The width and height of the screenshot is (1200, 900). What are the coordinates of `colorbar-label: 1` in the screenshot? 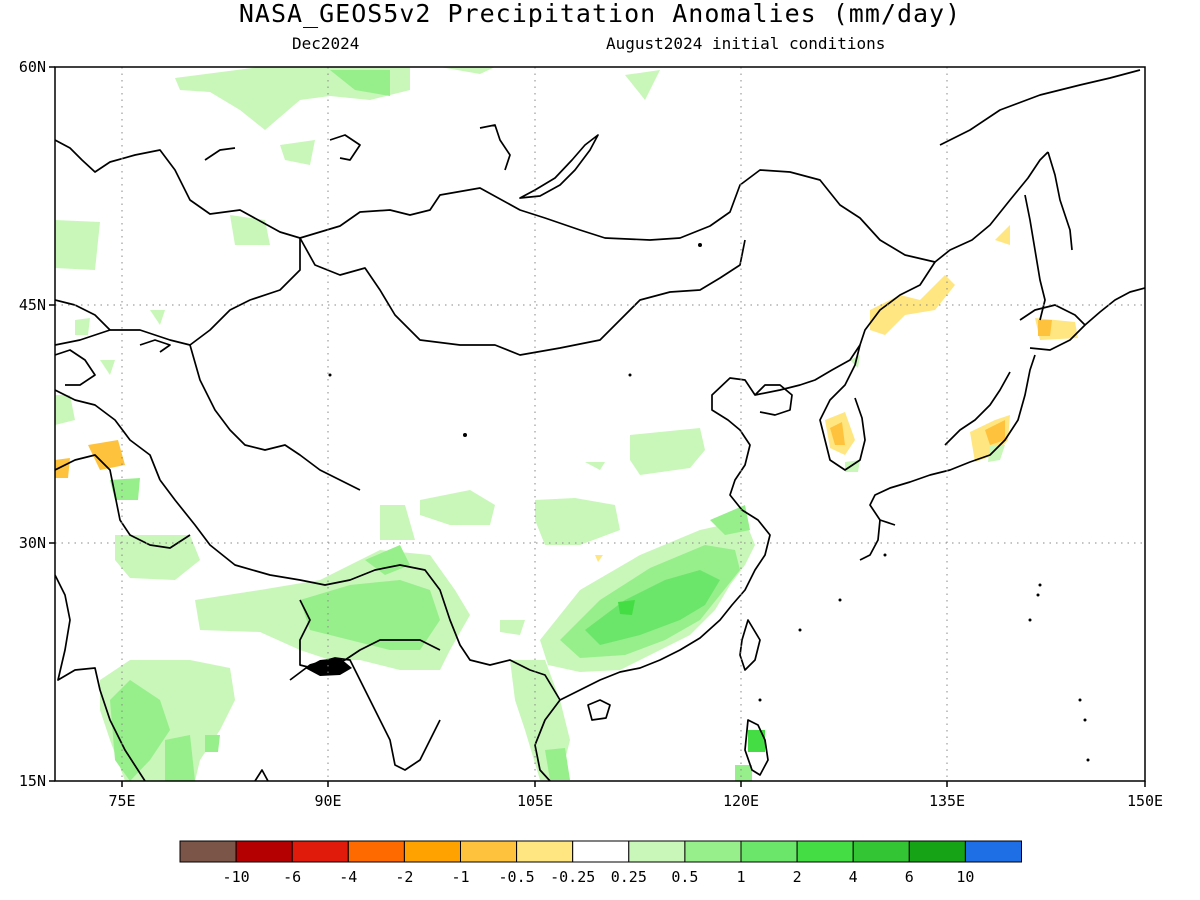 It's located at (740, 877).